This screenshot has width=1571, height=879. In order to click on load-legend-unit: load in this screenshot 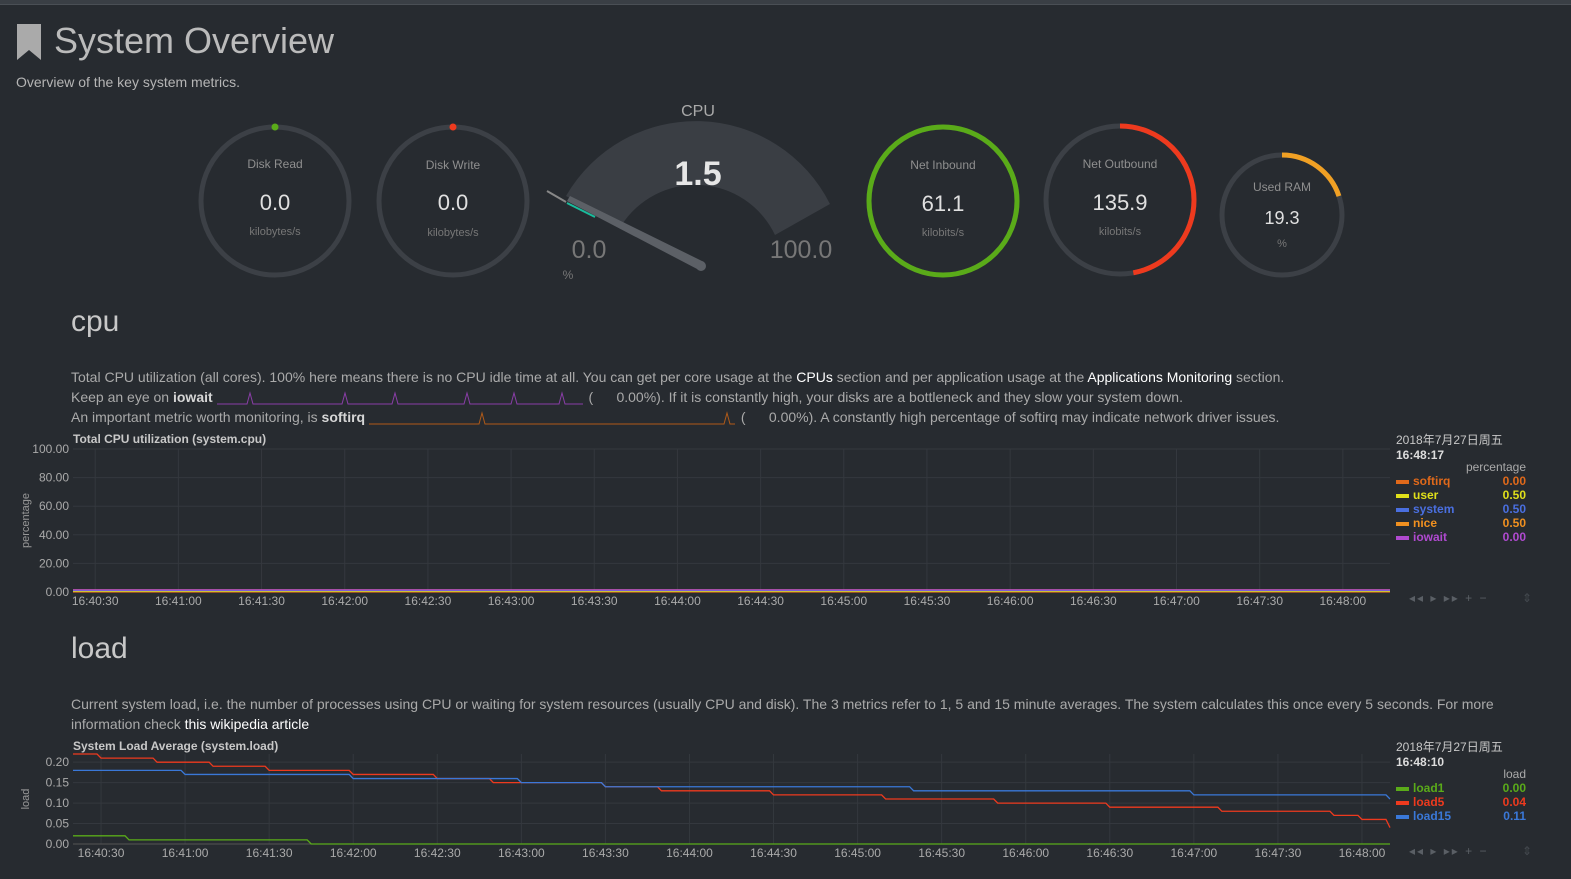, I will do `click(1514, 774)`.